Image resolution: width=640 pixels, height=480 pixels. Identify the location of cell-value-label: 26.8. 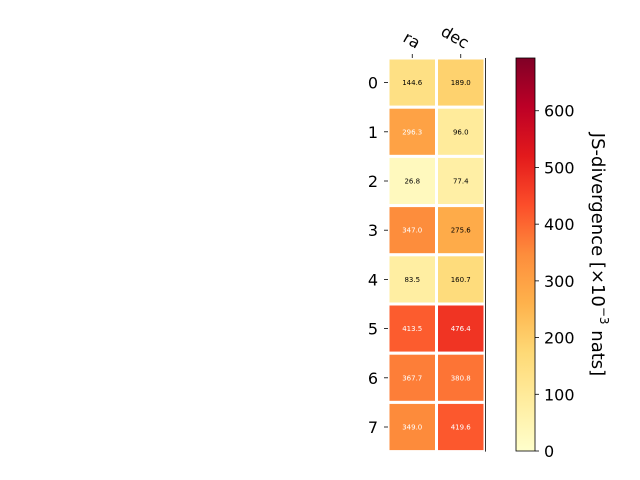
(412, 182).